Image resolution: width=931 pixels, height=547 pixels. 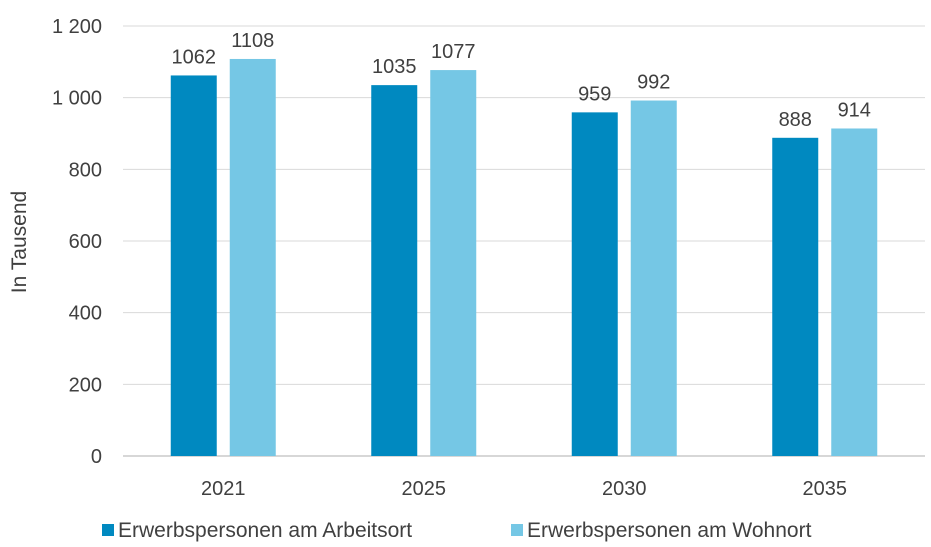 I want to click on y-tick-label: 800, so click(x=85, y=170).